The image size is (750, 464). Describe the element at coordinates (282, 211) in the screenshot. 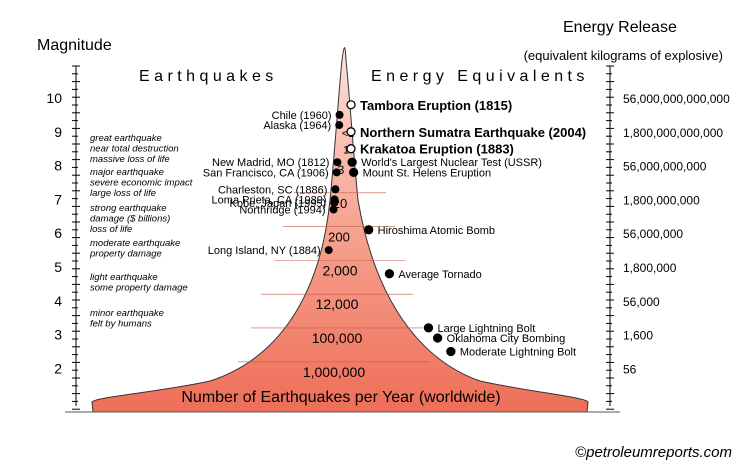

I see `earthquake-label: Northridge (1994)` at that location.